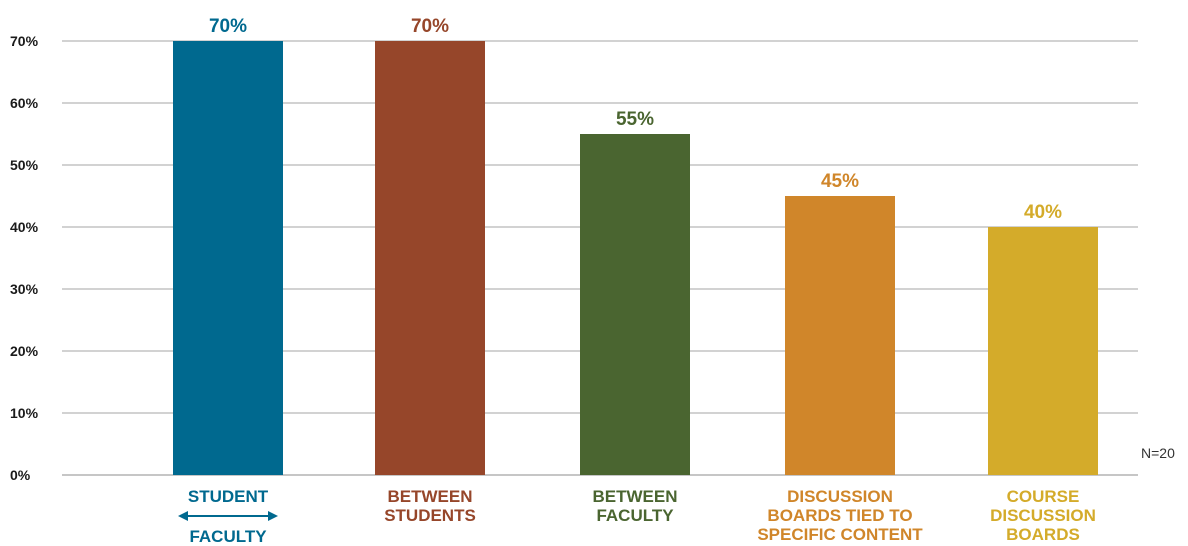 The width and height of the screenshot is (1188, 546). Describe the element at coordinates (635, 119) in the screenshot. I see `bar-value-label: 55%` at that location.